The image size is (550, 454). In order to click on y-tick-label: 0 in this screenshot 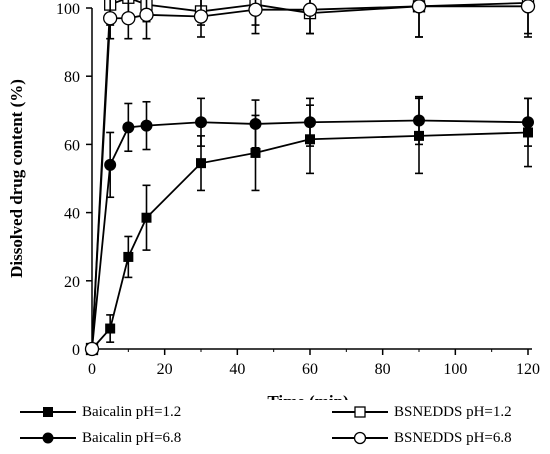, I will do `click(76, 350)`.